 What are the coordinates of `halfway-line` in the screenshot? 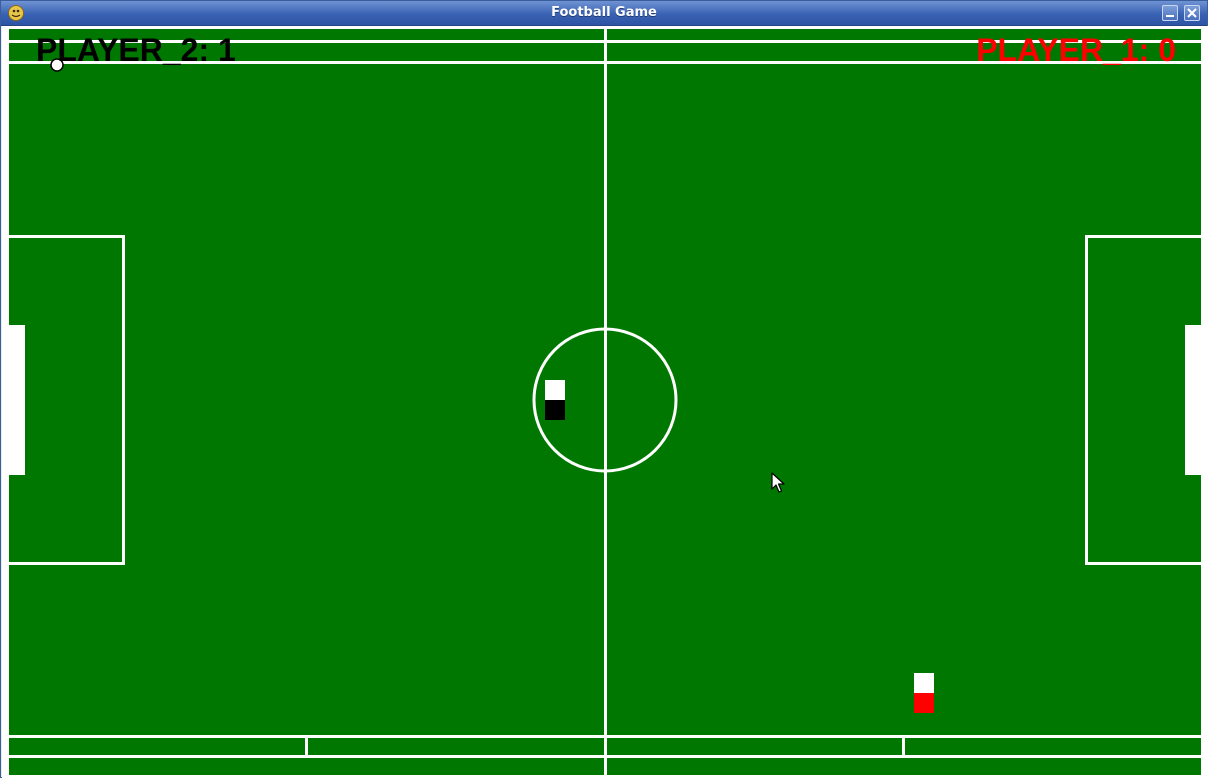 It's located at (605, 402).